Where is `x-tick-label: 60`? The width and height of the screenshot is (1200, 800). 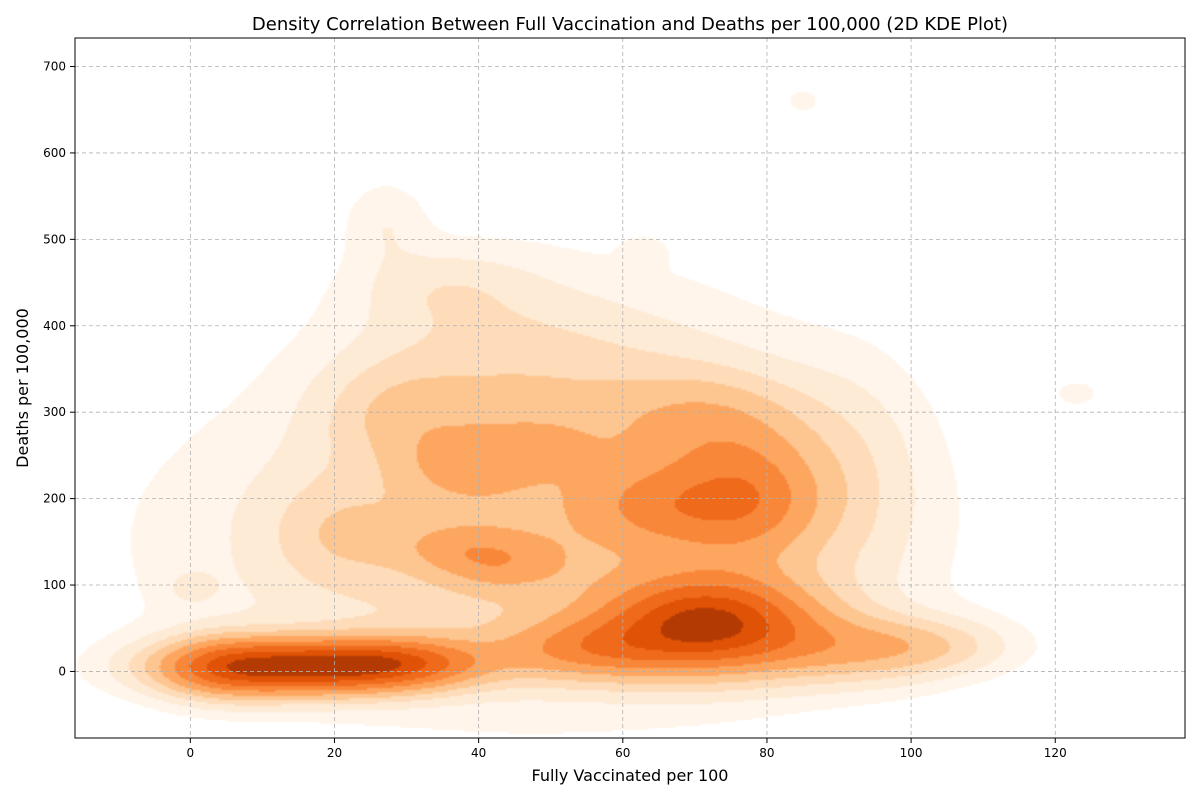 x-tick-label: 60 is located at coordinates (622, 753).